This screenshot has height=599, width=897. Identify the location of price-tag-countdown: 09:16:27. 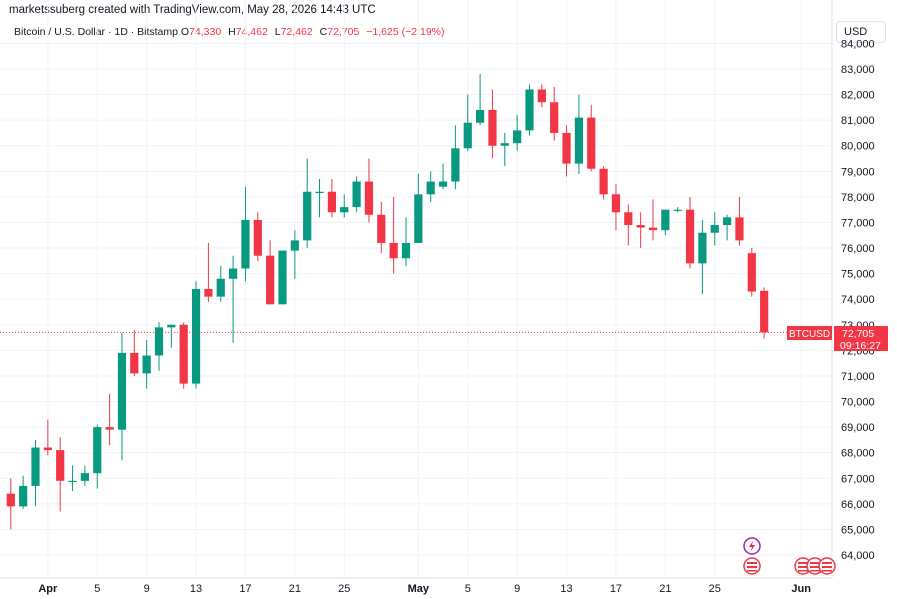
(860, 346).